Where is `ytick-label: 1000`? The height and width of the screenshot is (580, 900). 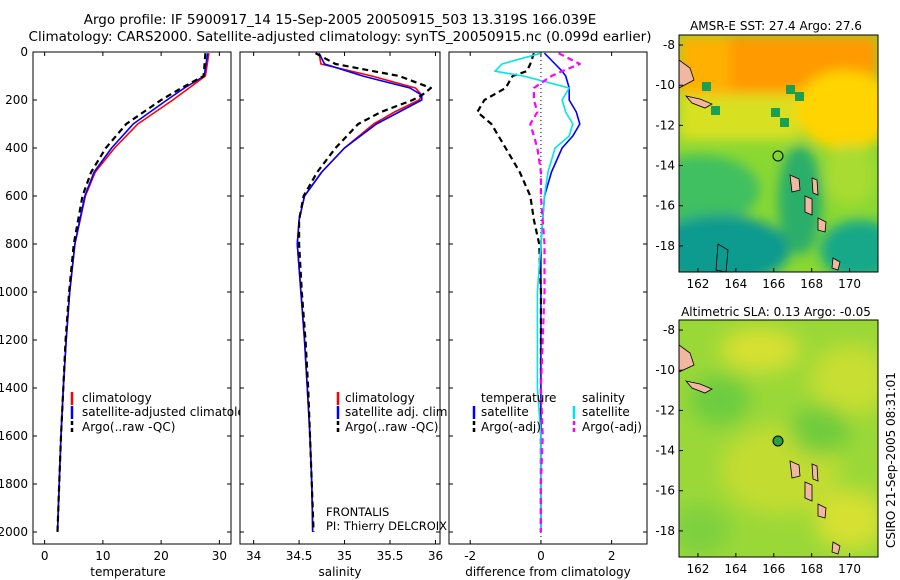
ytick-label: 1000 is located at coordinates (14, 292).